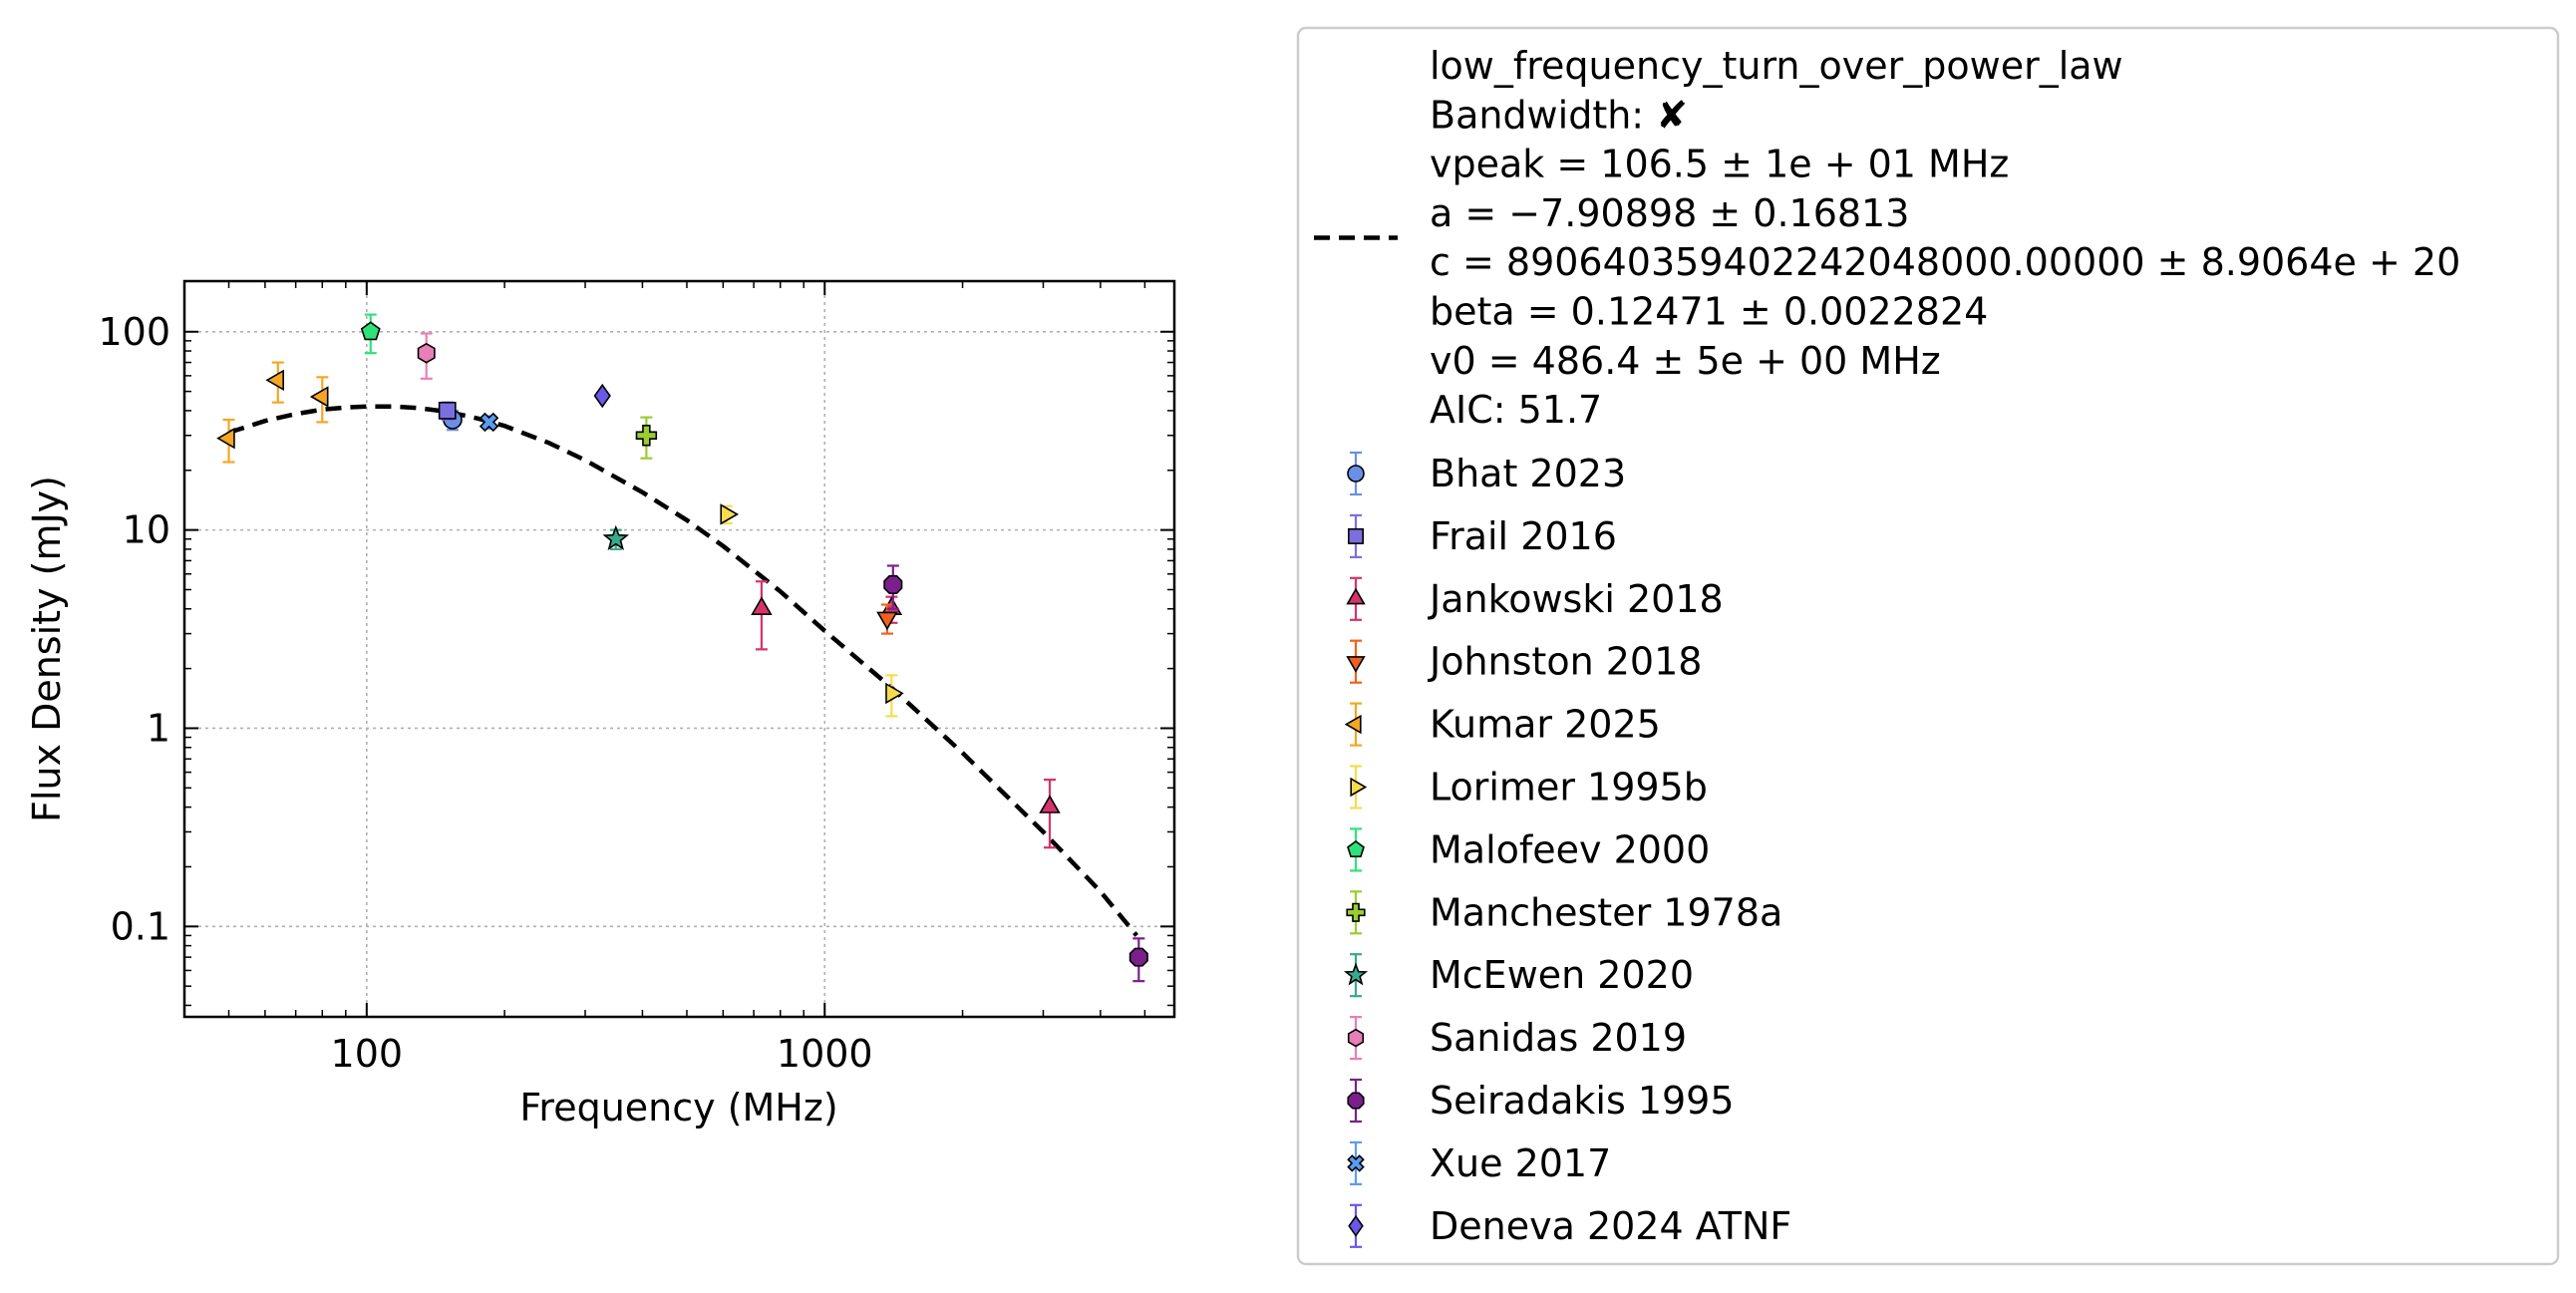  I want to click on legend-entry-label: Manchester 1978a, so click(1606, 912).